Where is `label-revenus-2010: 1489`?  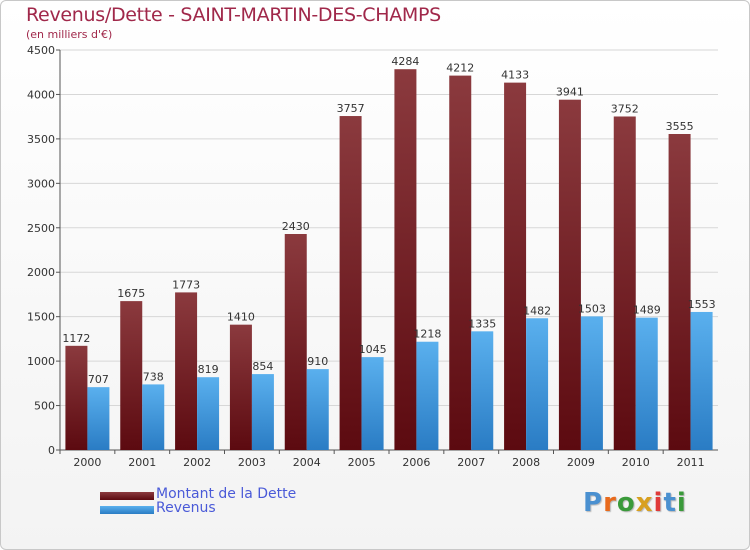 label-revenus-2010: 1489 is located at coordinates (647, 310).